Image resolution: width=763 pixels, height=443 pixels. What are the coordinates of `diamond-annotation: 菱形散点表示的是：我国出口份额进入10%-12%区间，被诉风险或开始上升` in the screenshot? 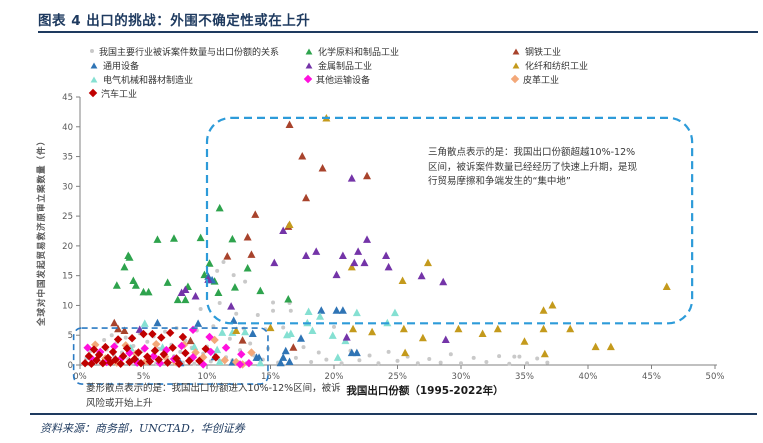 It's located at (213, 396).